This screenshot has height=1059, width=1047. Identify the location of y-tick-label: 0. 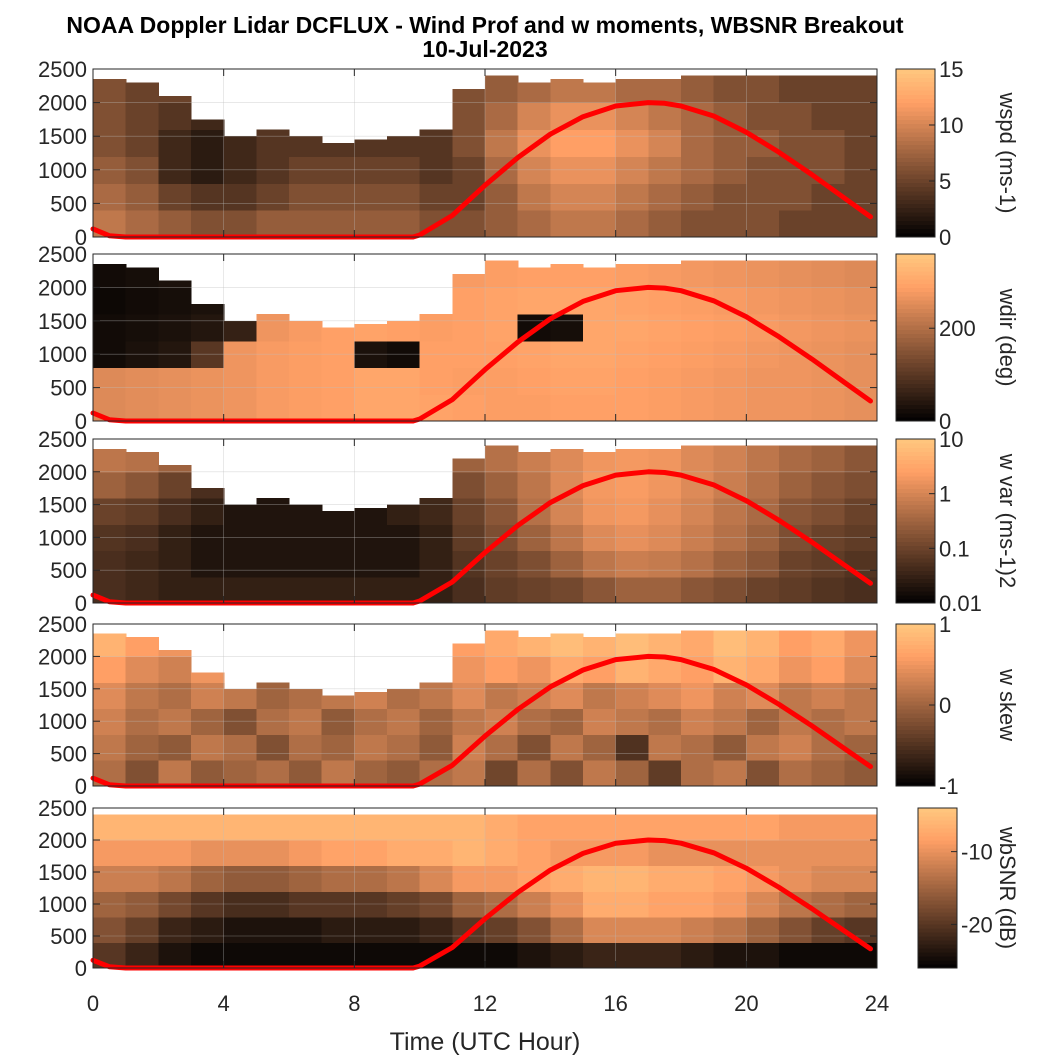
(81, 968).